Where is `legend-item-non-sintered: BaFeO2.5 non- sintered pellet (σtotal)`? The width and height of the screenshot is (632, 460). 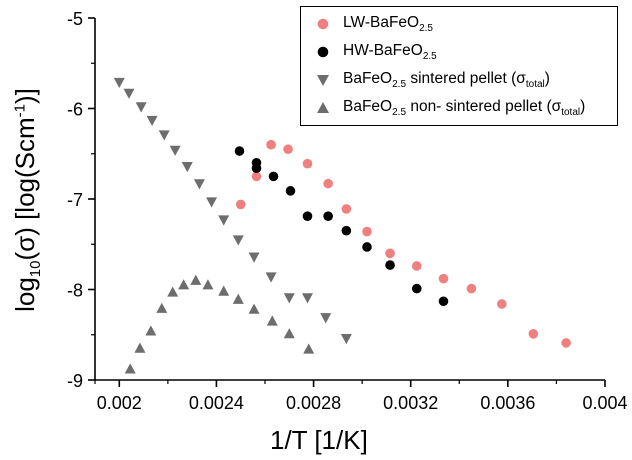
legend-item-non-sintered: BaFeO2.5 non- sintered pellet (σtotal) is located at coordinates (459, 108).